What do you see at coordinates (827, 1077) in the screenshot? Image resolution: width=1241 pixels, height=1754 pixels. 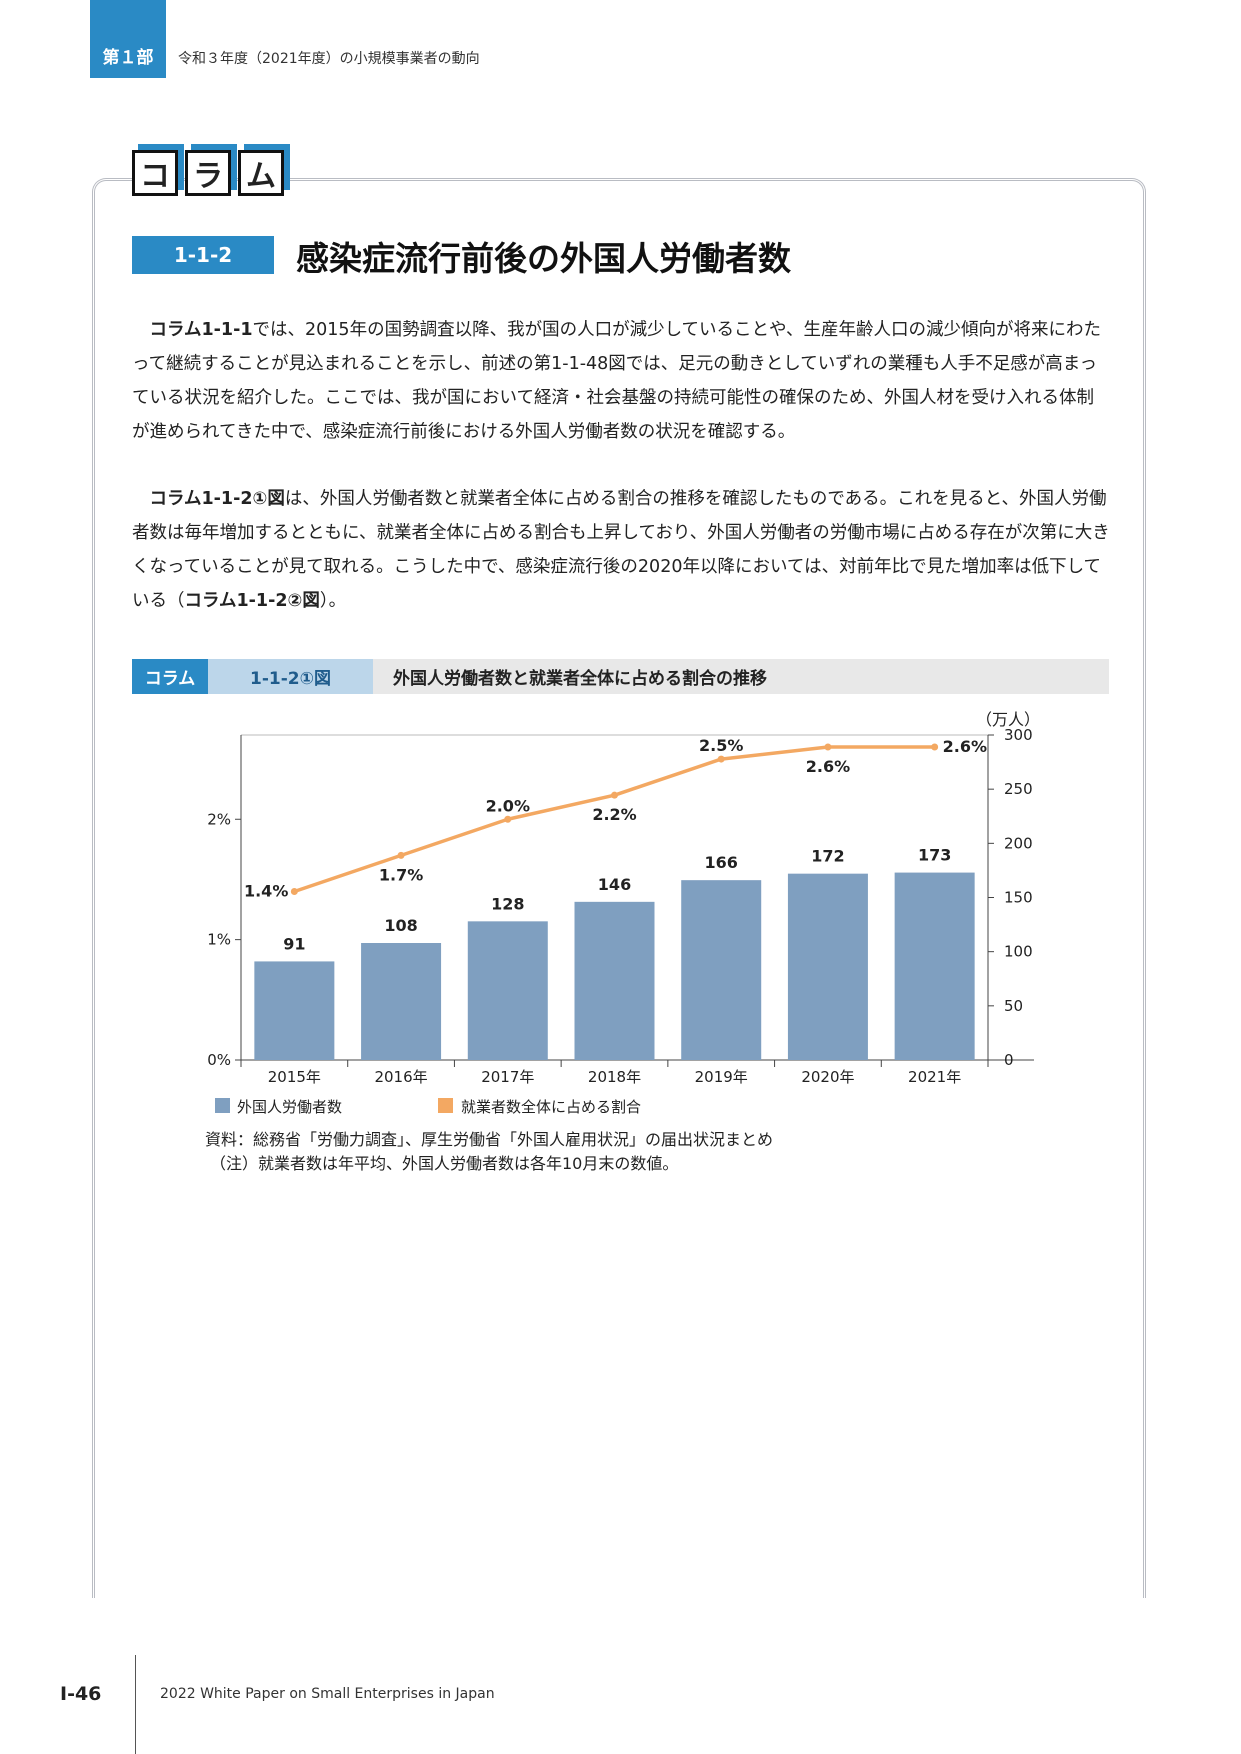 I see `x-axis-tick-label: 2020年` at bounding box center [827, 1077].